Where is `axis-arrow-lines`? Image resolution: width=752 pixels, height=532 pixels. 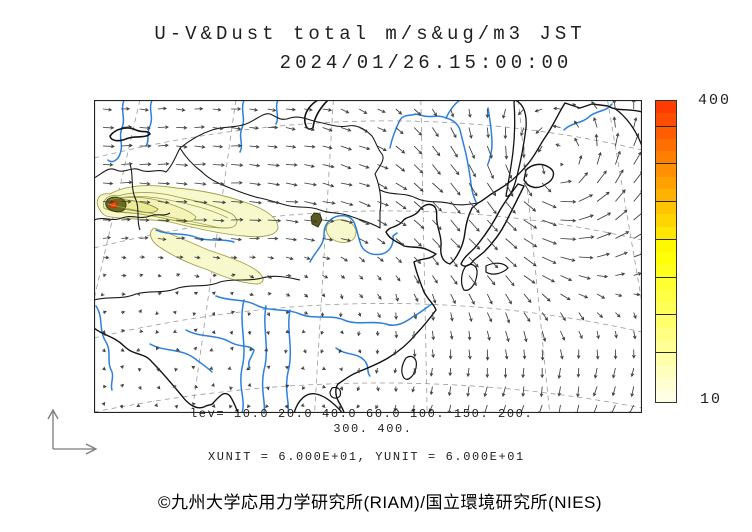
axis-arrow-lines is located at coordinates (72, 431).